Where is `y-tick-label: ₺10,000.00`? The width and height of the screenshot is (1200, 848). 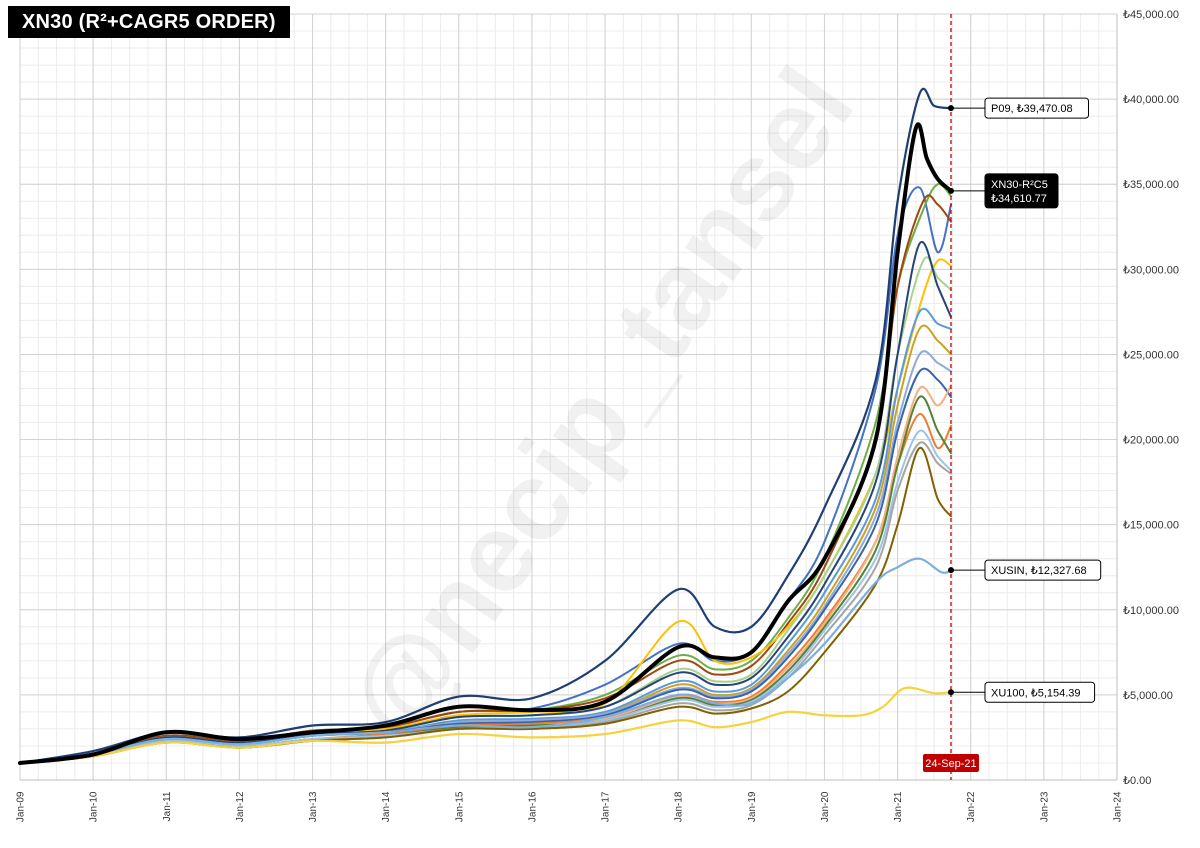
y-tick-label: ₺10,000.00 is located at coordinates (1151, 611).